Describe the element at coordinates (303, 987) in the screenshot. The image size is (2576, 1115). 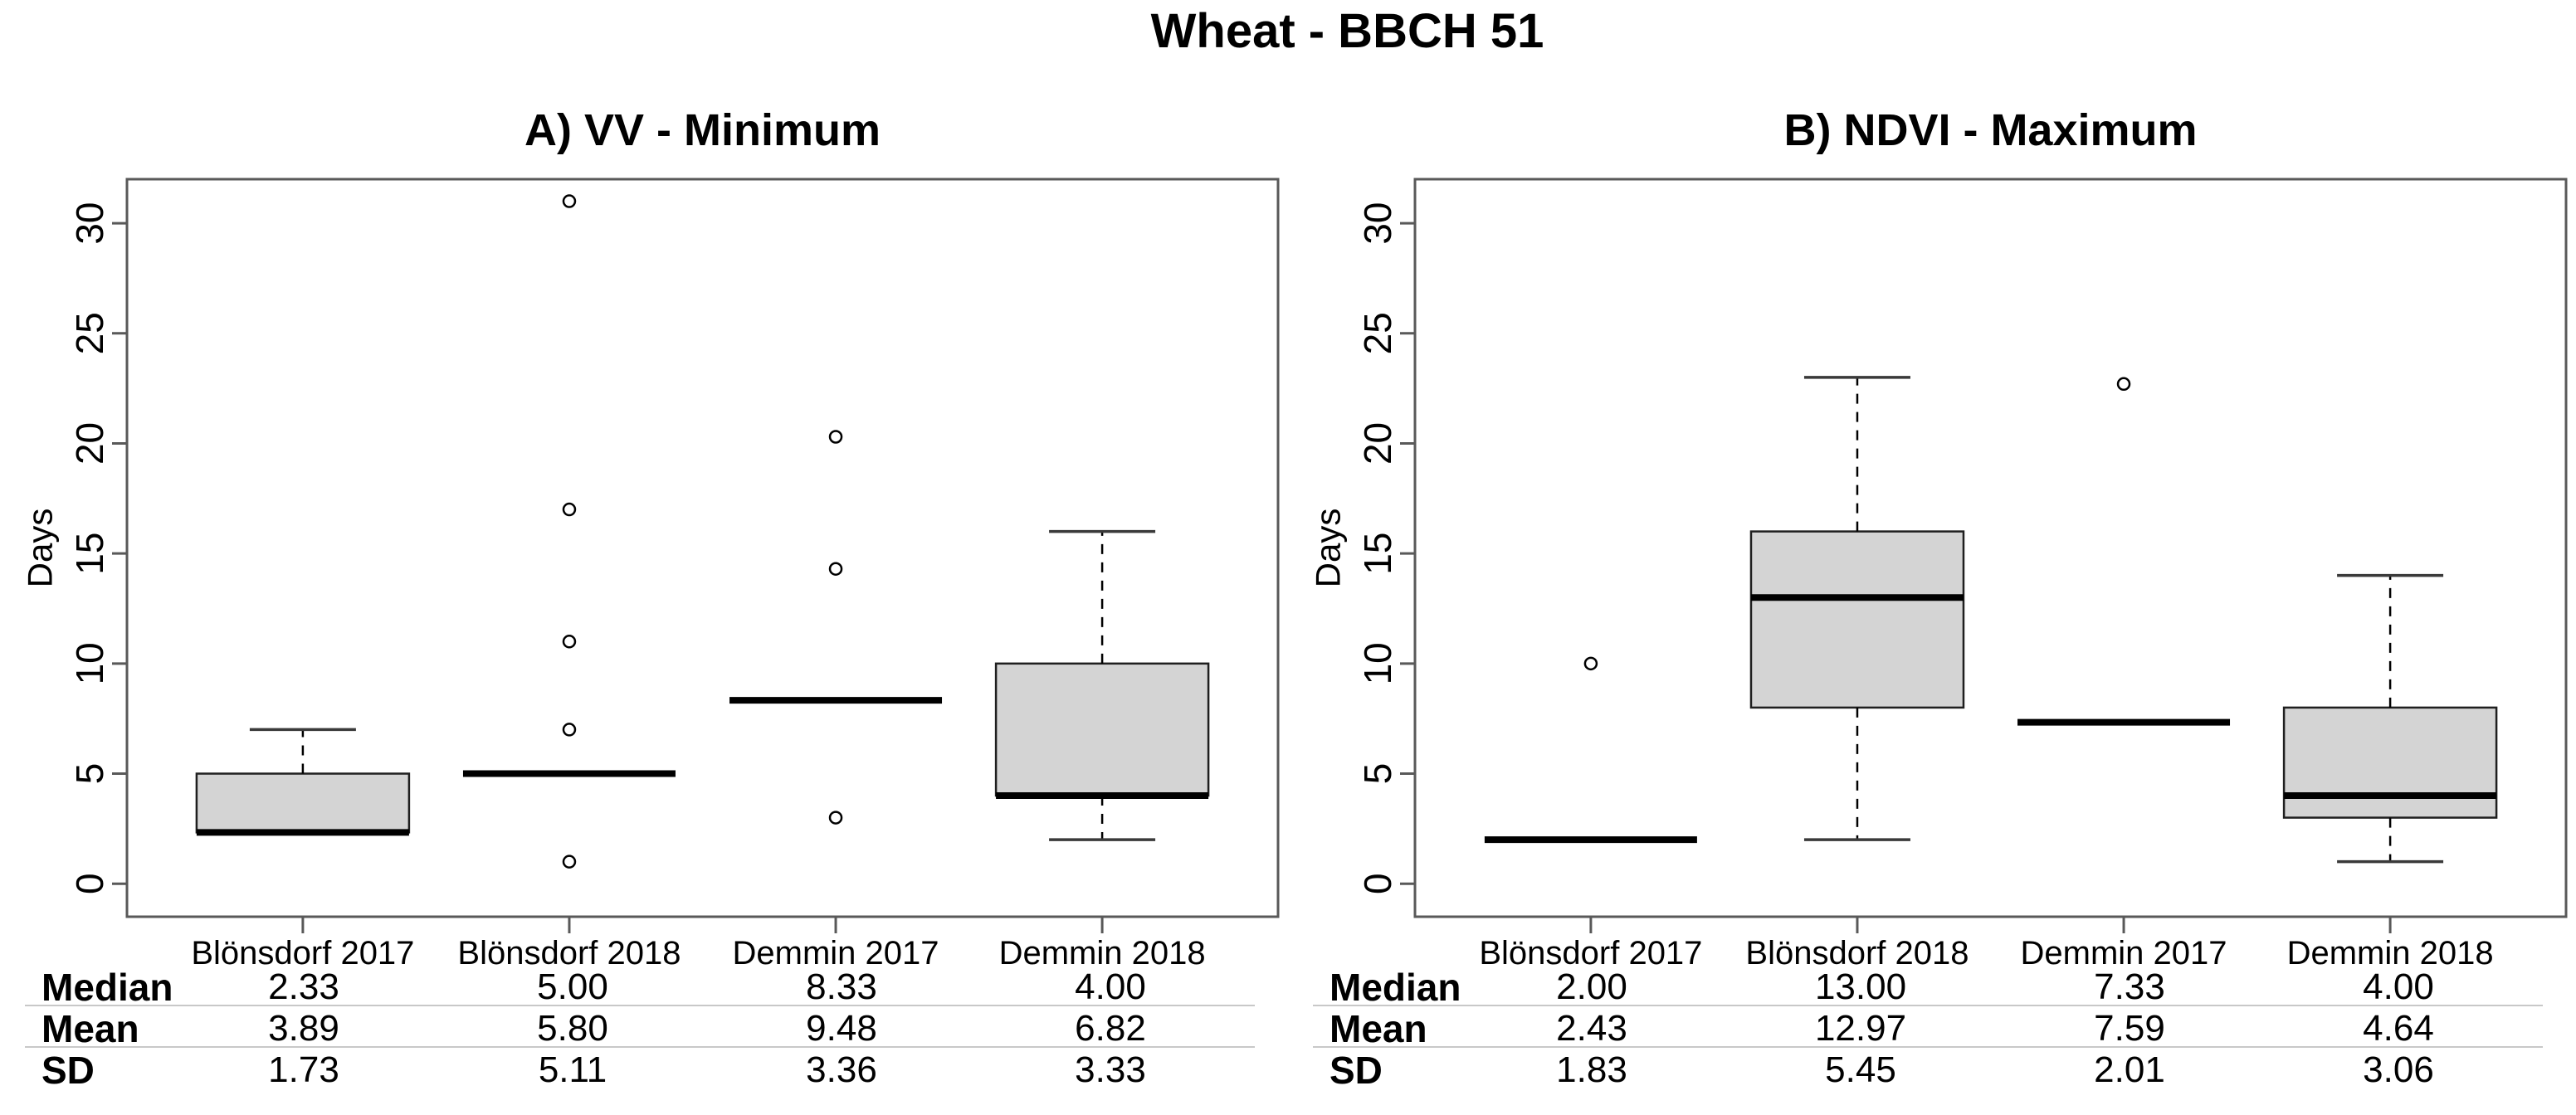
I see `stats-value: 2.33` at that location.